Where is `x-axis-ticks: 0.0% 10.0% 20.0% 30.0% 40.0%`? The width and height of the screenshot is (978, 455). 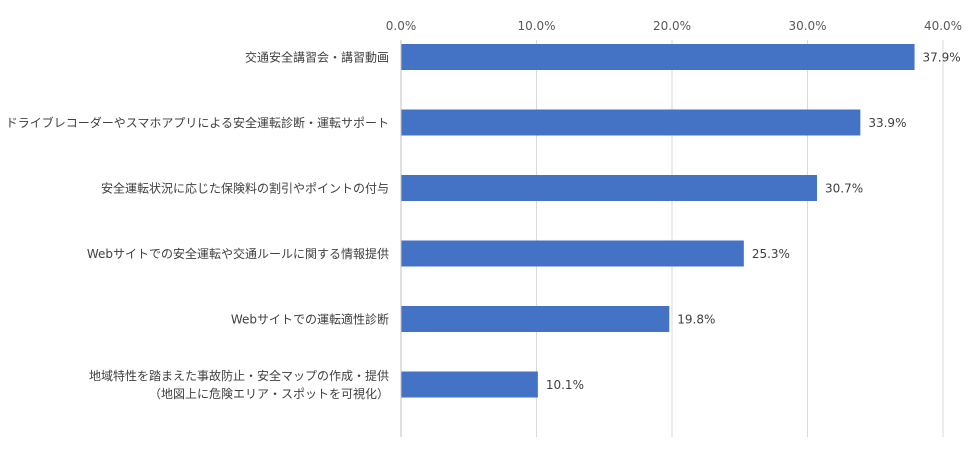
x-axis-ticks: 0.0% 10.0% 20.0% 30.0% 40.0% is located at coordinates (674, 26).